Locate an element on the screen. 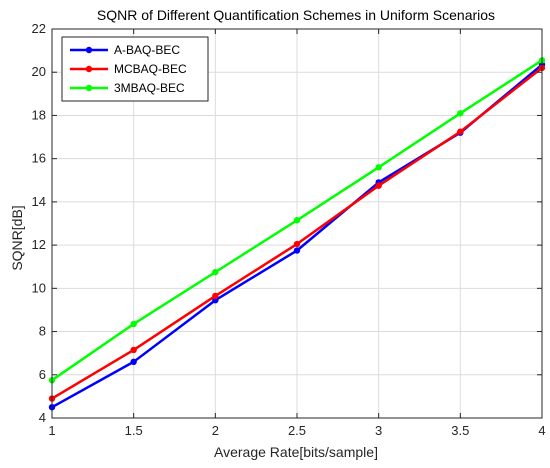 The image size is (550, 468). x-tick-label: 1.5 is located at coordinates (134, 430).